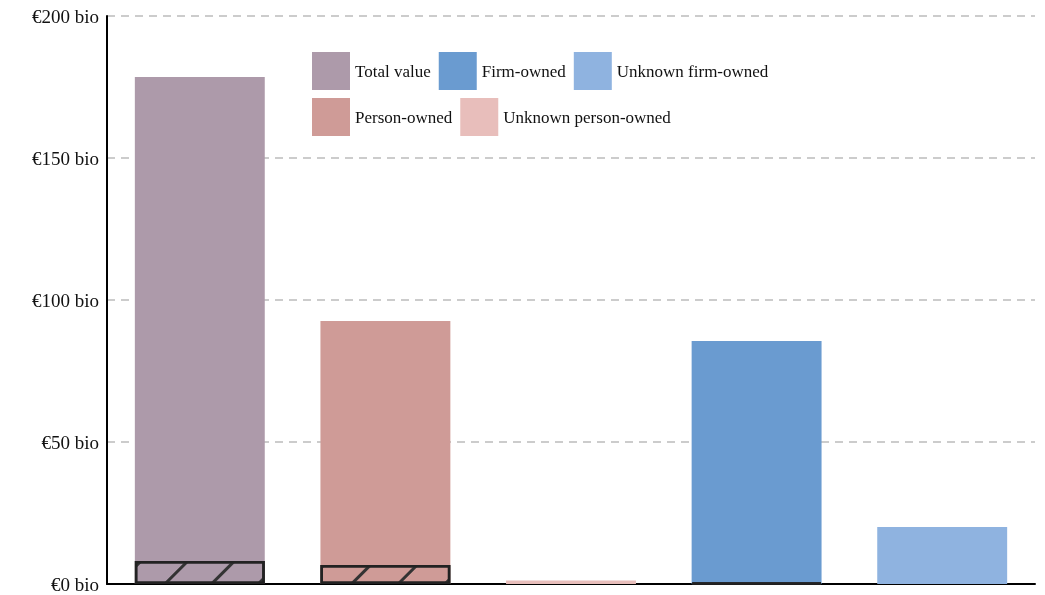 Image resolution: width=1045 pixels, height=595 pixels. Describe the element at coordinates (65, 16) in the screenshot. I see `y-tick-label: €200 bio` at that location.